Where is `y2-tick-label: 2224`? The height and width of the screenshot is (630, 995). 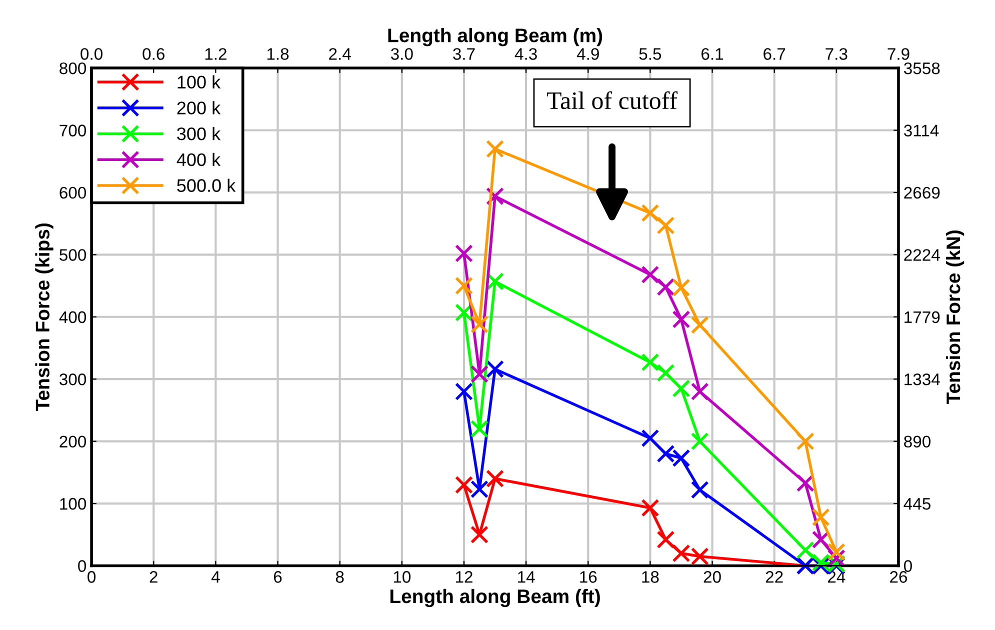 y2-tick-label: 2224 is located at coordinates (922, 255).